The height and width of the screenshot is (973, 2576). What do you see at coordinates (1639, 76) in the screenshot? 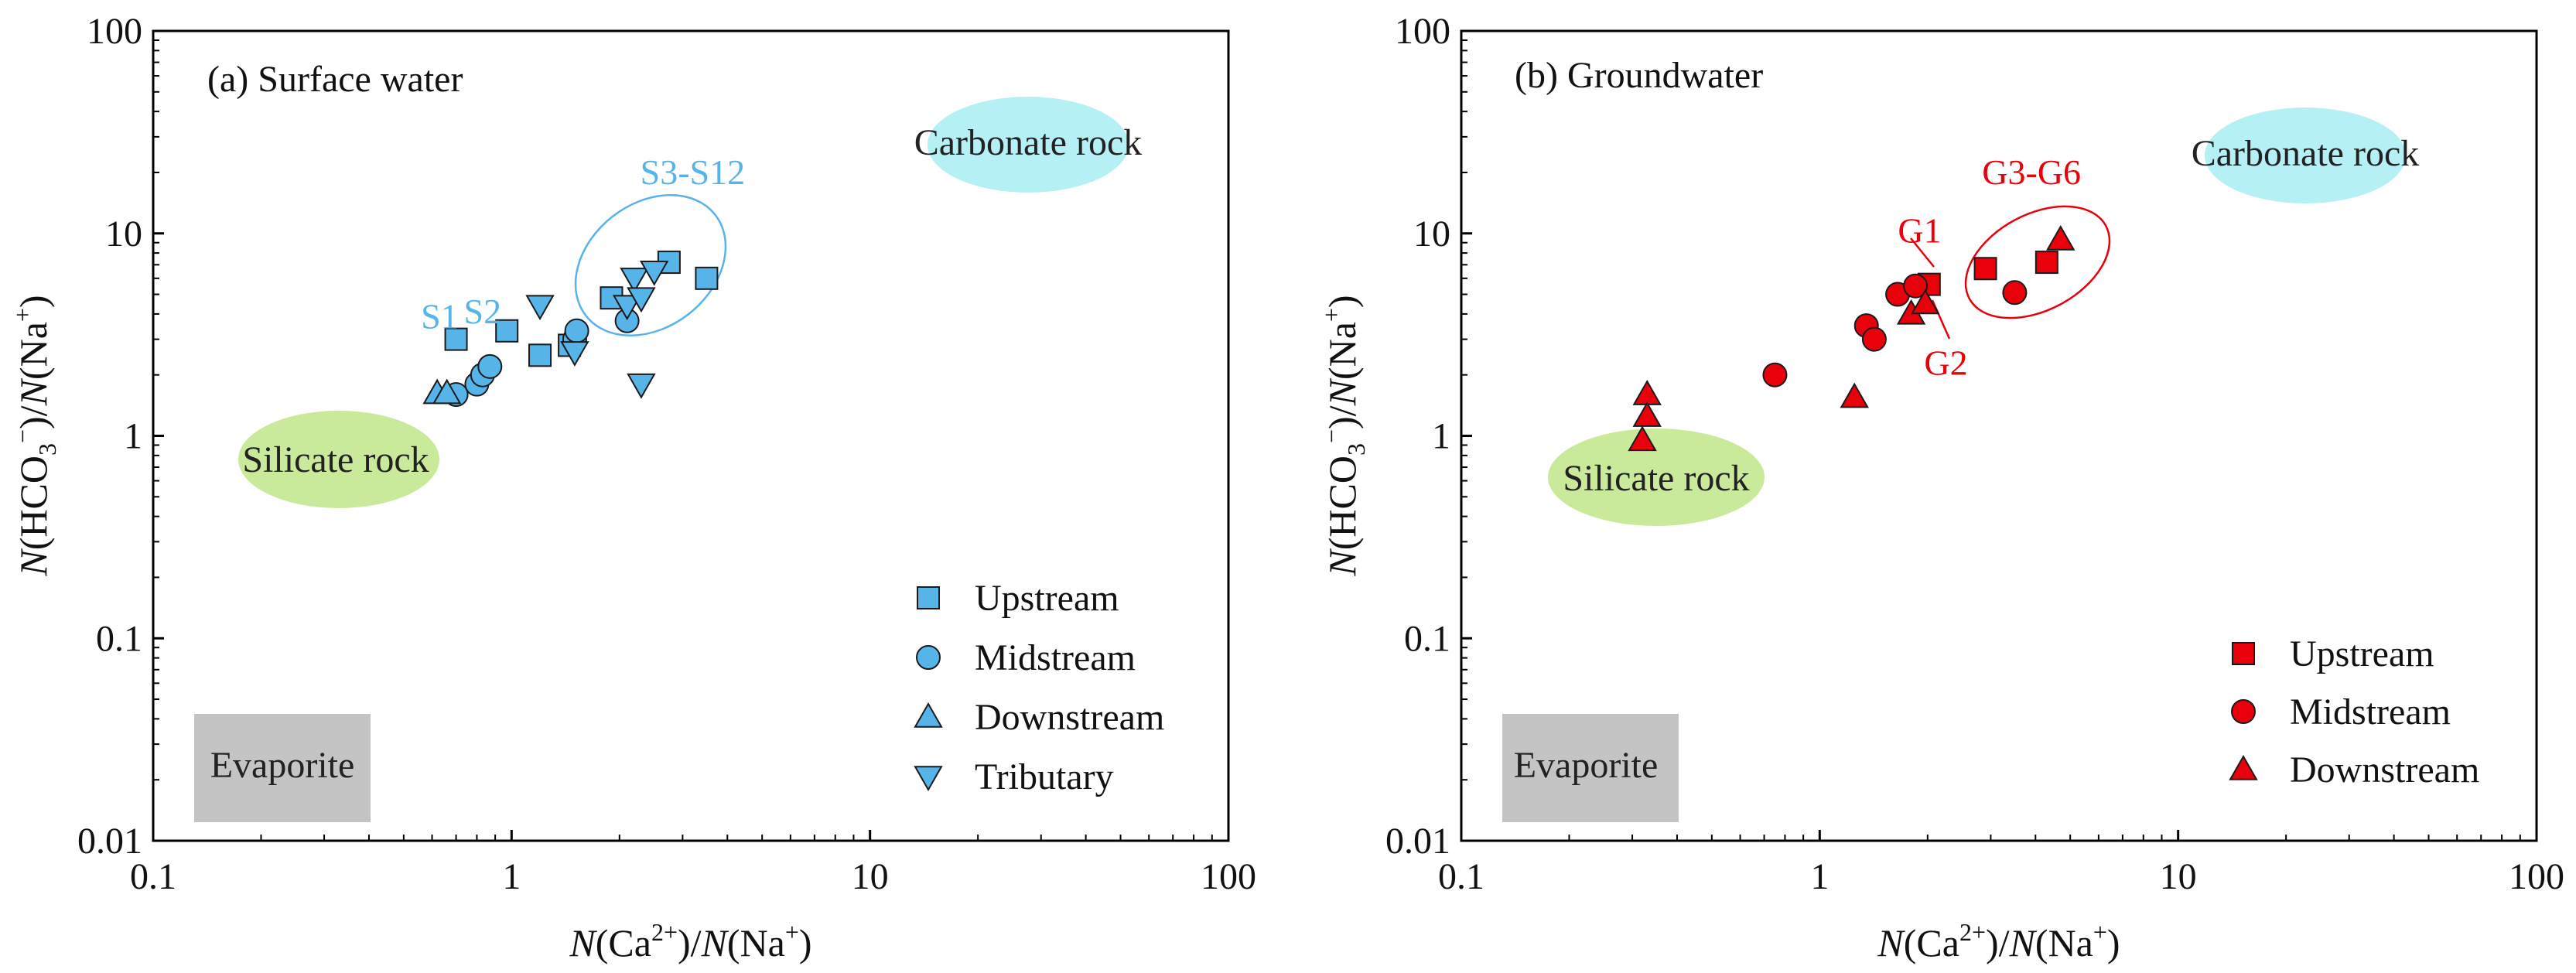
I see `panel-title-b: (b) Groundwater` at bounding box center [1639, 76].